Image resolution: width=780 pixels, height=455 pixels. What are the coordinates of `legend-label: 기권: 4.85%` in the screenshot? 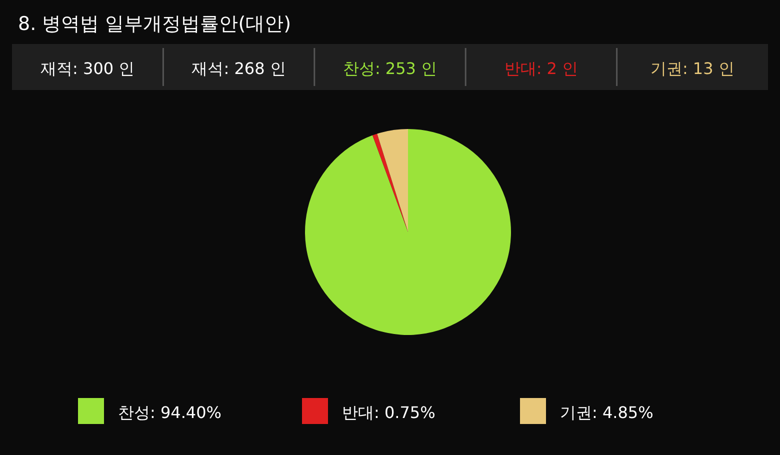 It's located at (607, 412).